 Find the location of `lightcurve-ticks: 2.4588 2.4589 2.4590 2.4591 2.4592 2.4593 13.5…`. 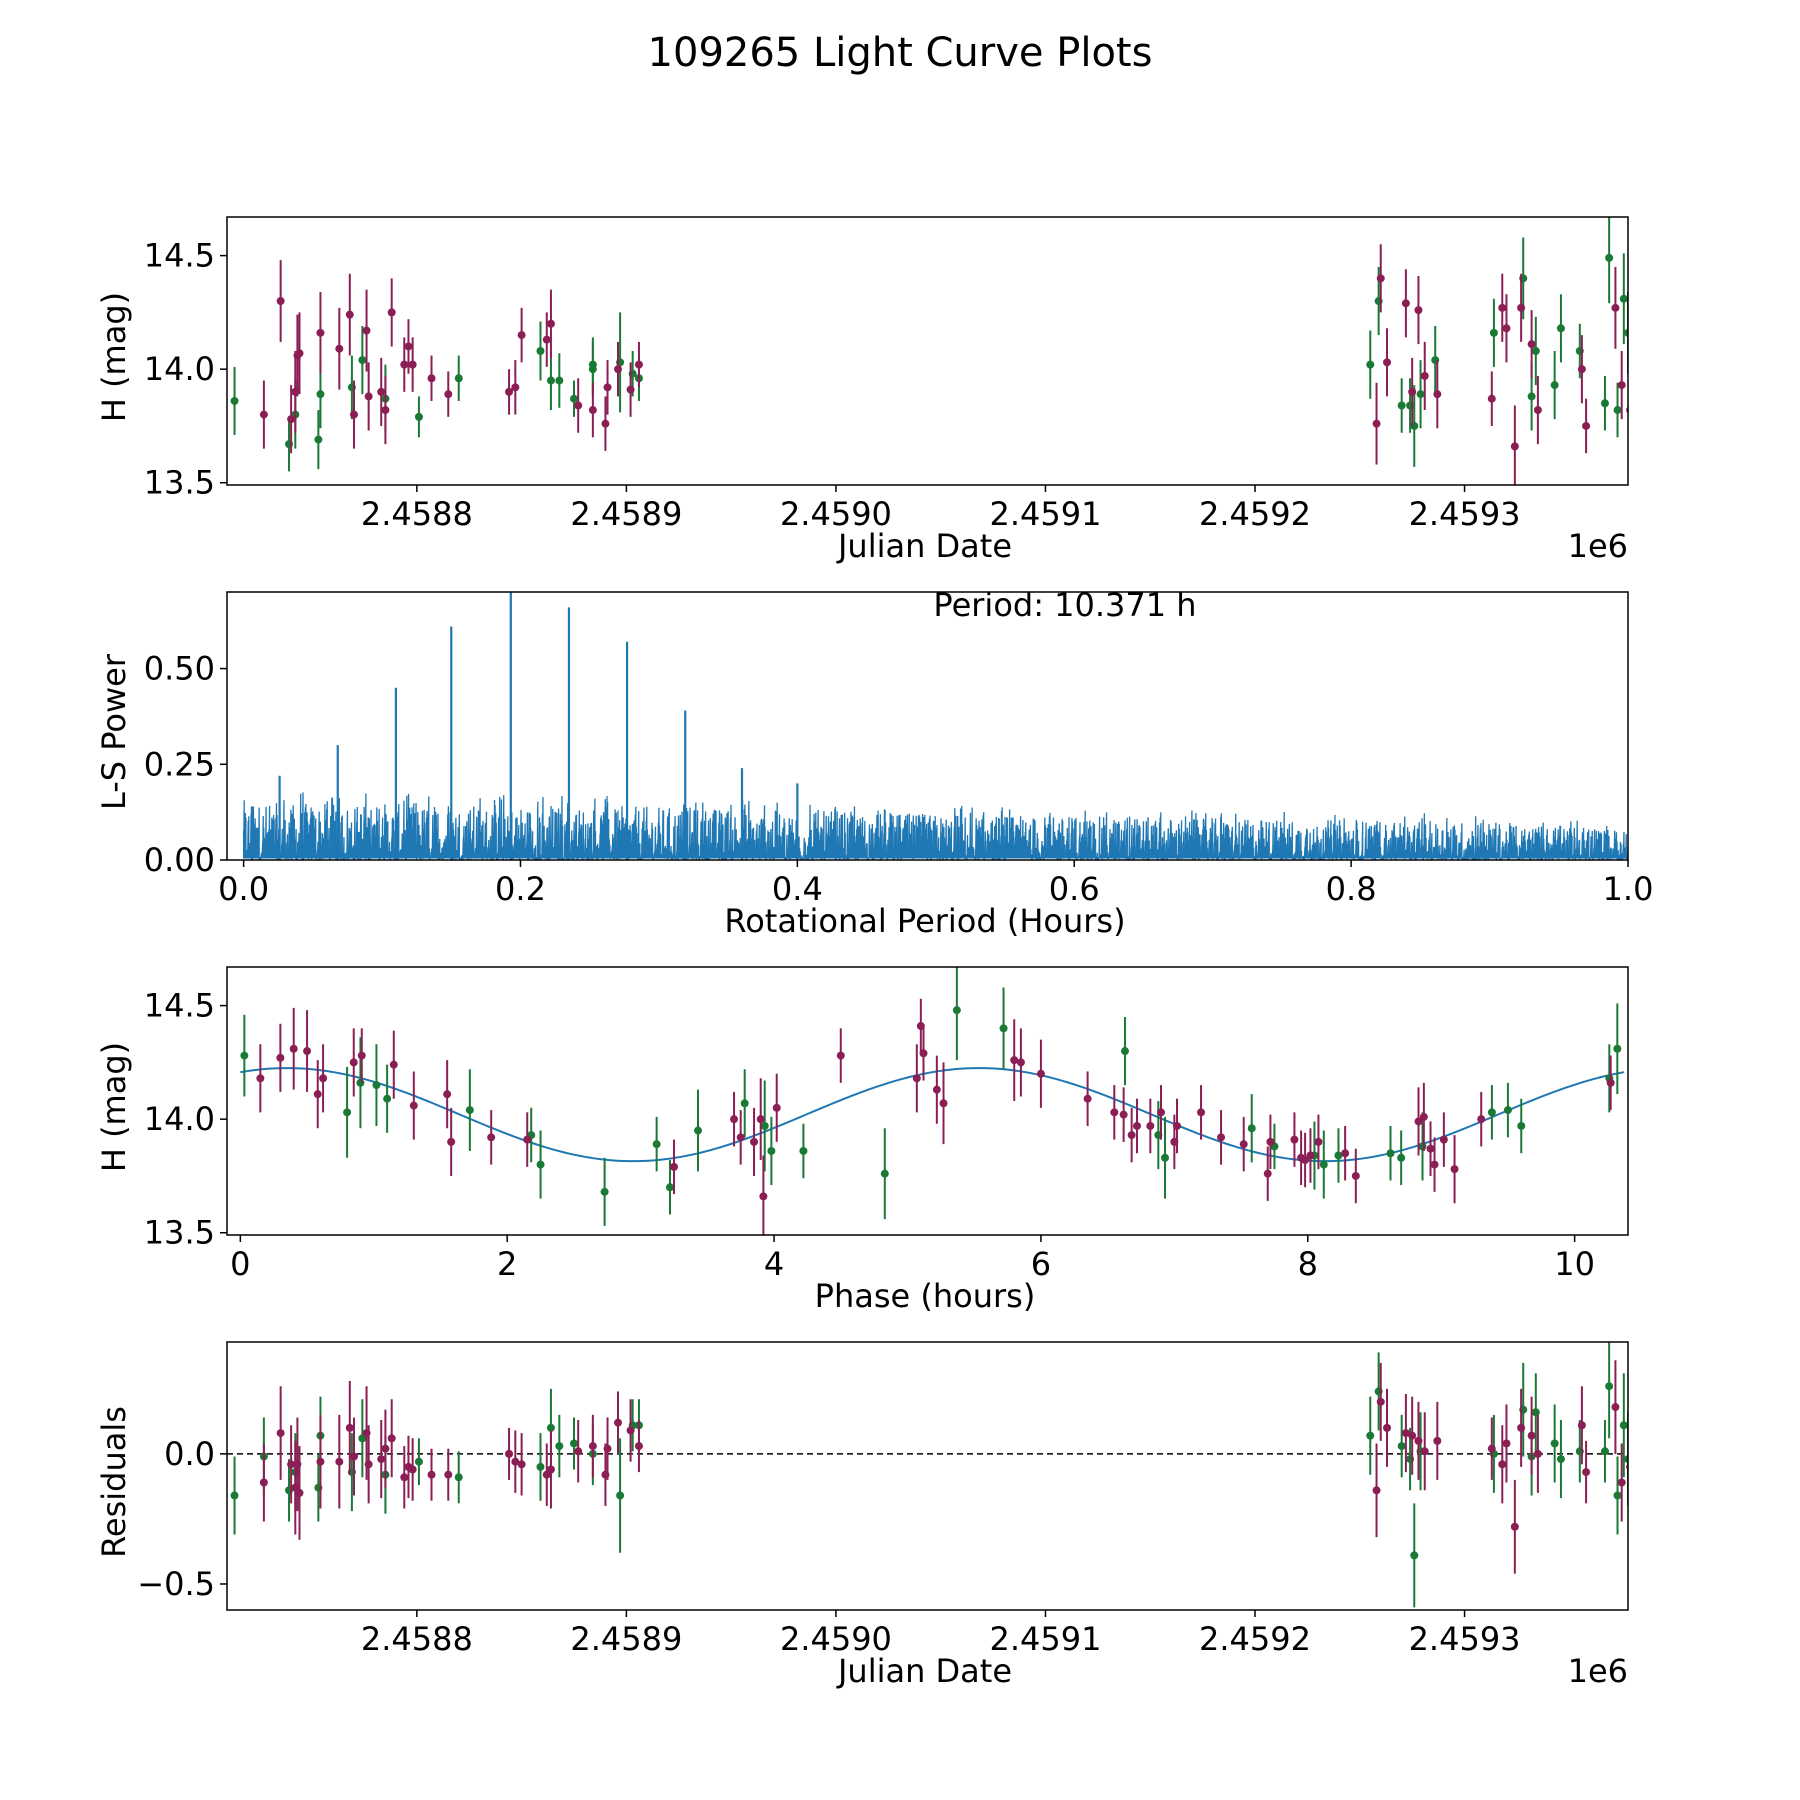

lightcurve-ticks: 2.4588 2.4589 2.4590 2.4591 2.4592 2.4593 13.5… is located at coordinates (832, 385).